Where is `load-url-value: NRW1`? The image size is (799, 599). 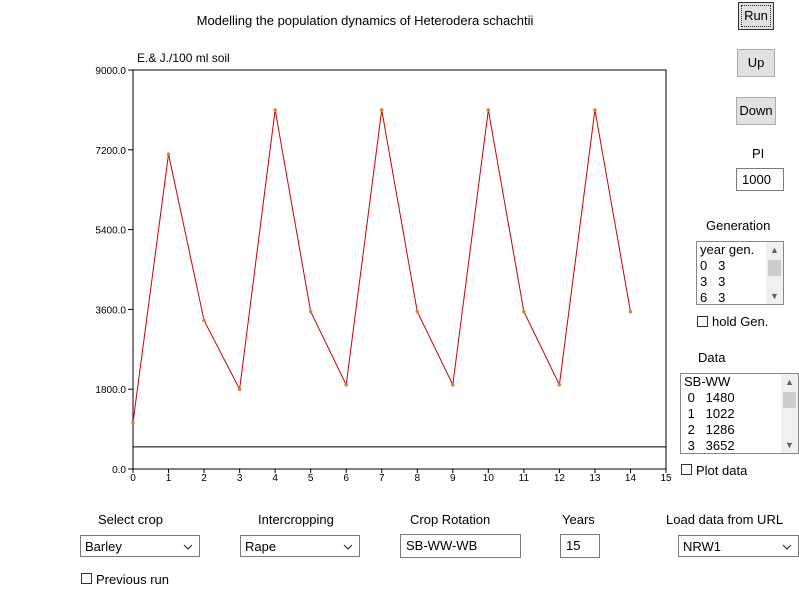
load-url-value: NRW1 is located at coordinates (702, 546).